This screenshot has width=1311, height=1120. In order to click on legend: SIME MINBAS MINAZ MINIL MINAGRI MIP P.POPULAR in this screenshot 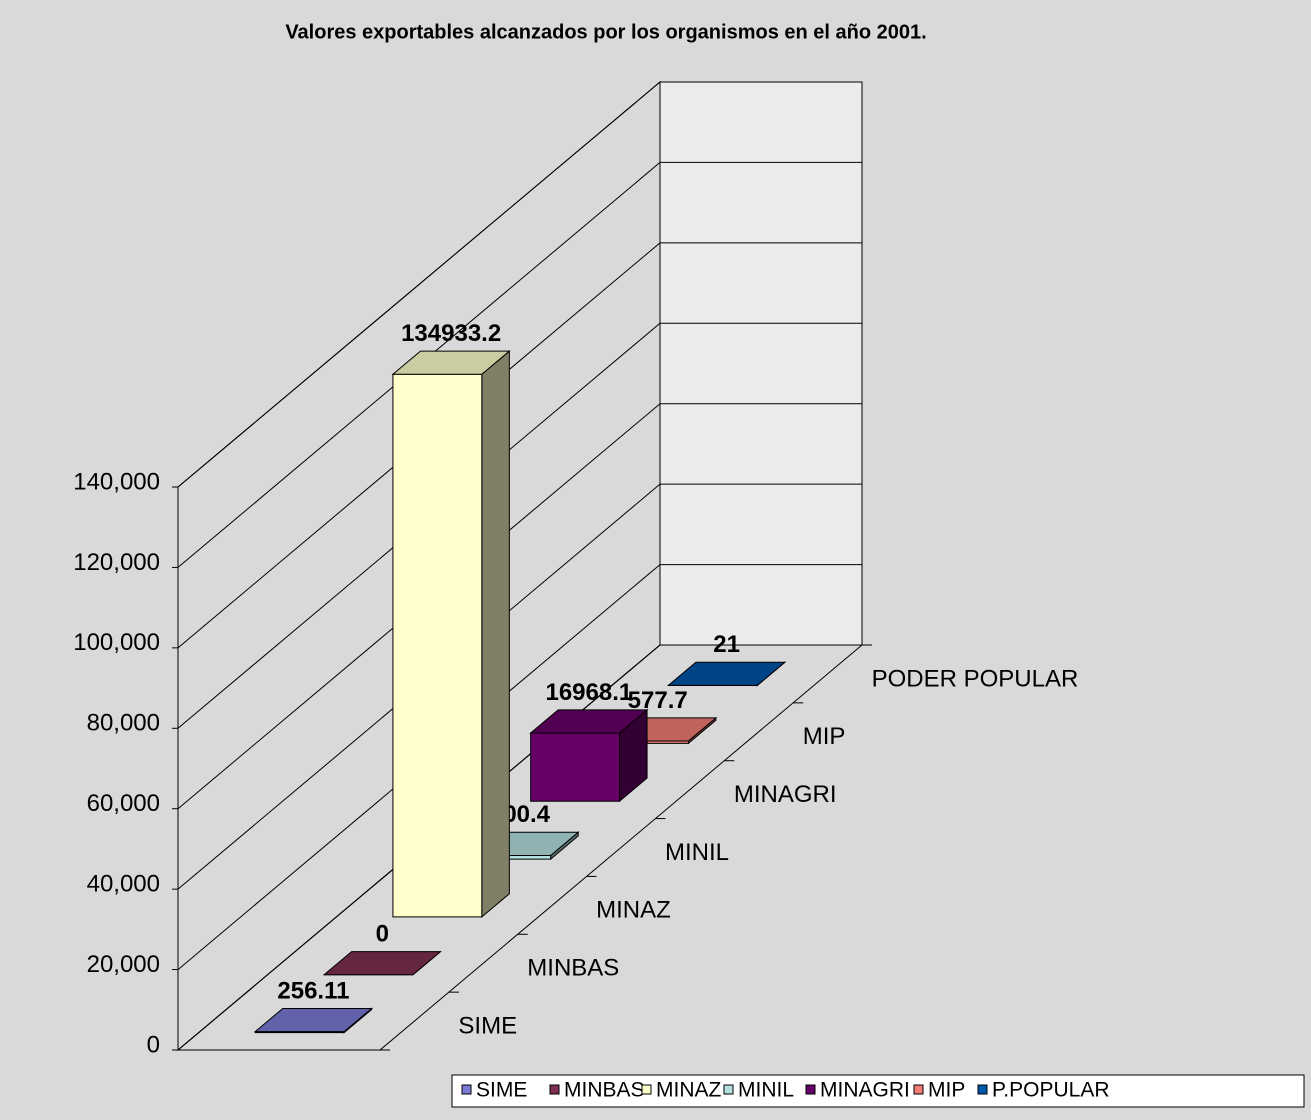, I will do `click(878, 1091)`.